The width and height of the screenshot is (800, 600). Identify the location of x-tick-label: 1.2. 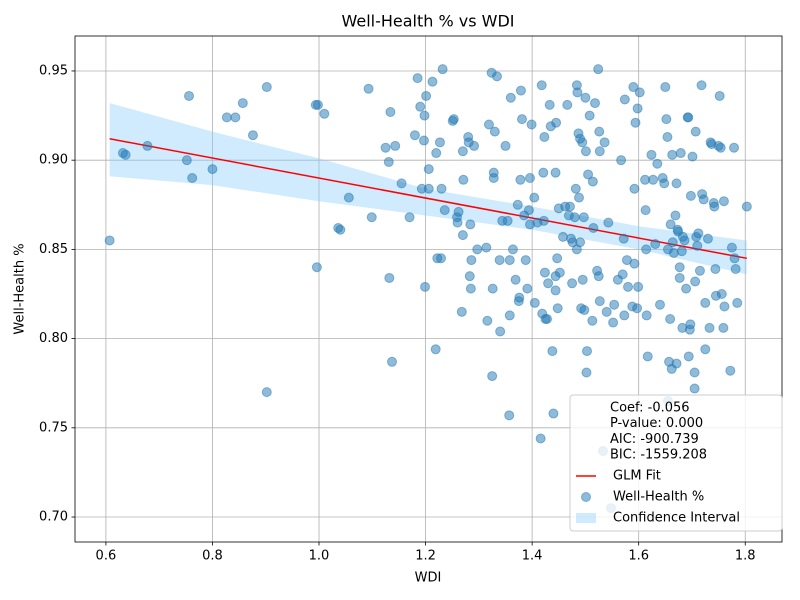
(425, 556).